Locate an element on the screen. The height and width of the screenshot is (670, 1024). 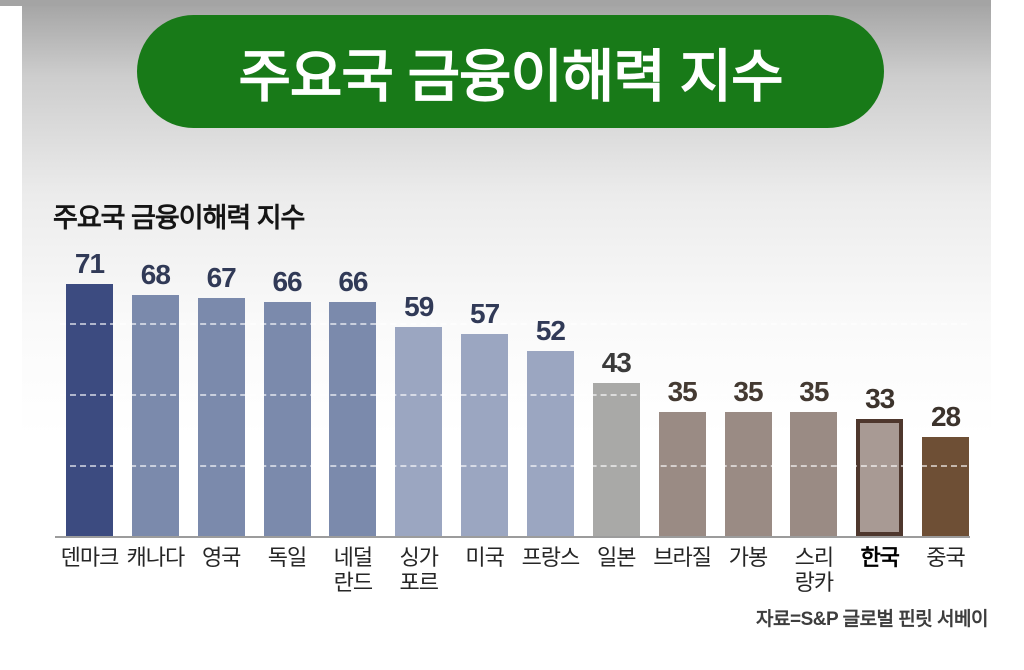
bar-value-label: 52 is located at coordinates (550, 330).